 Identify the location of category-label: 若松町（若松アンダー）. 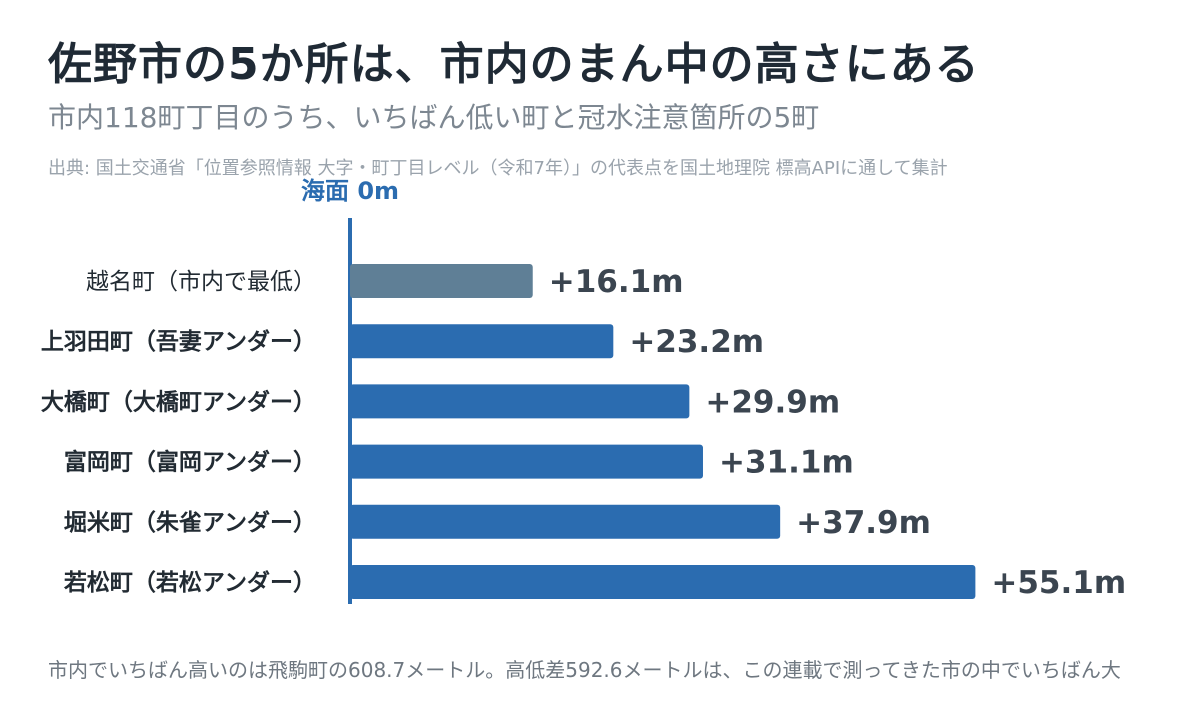
(190, 582).